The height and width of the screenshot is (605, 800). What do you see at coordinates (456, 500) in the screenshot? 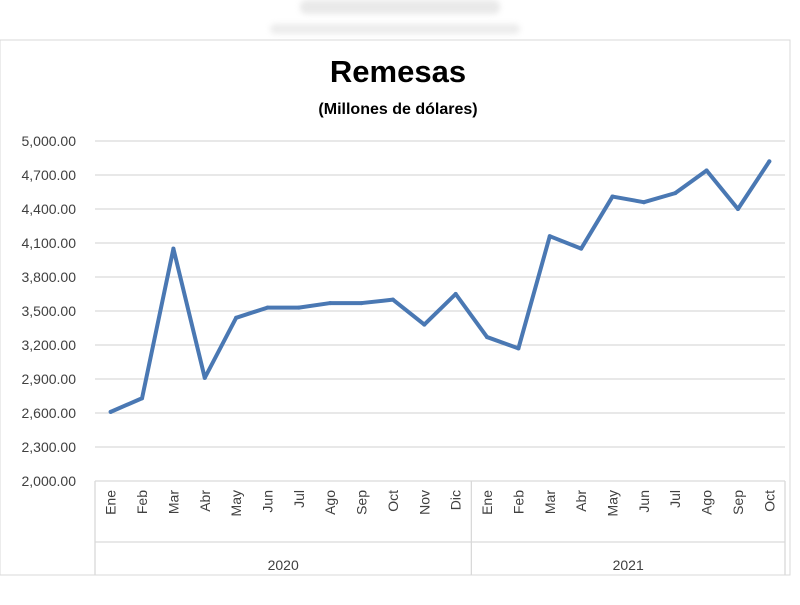
I see `x-tick-label: Dic` at bounding box center [456, 500].